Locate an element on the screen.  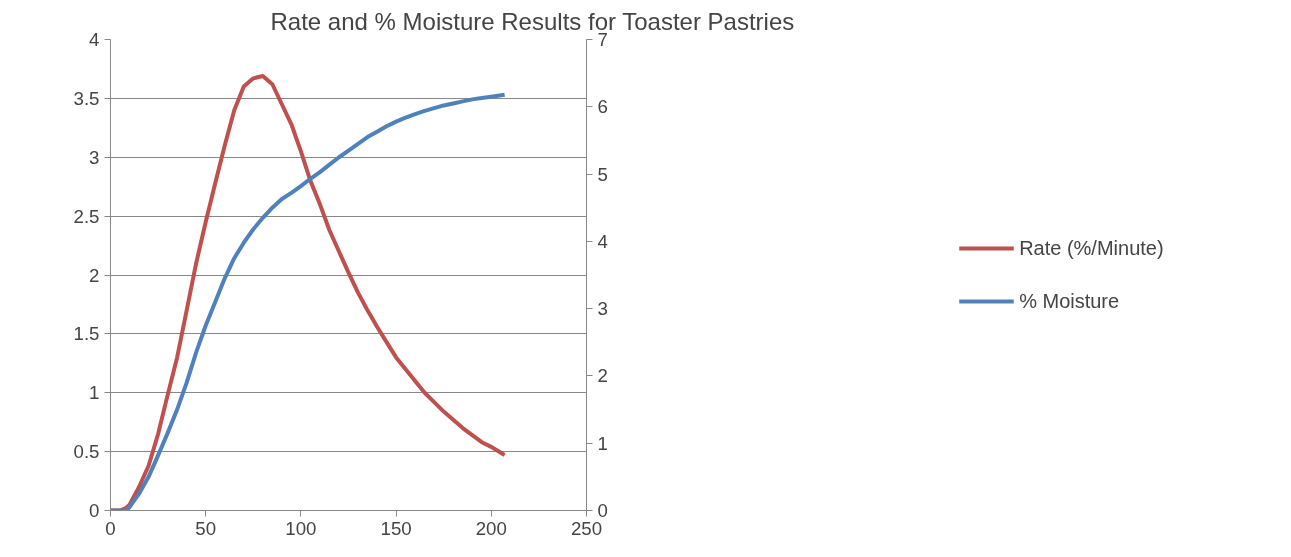
y2-tick-label: 4 is located at coordinates (602, 241).